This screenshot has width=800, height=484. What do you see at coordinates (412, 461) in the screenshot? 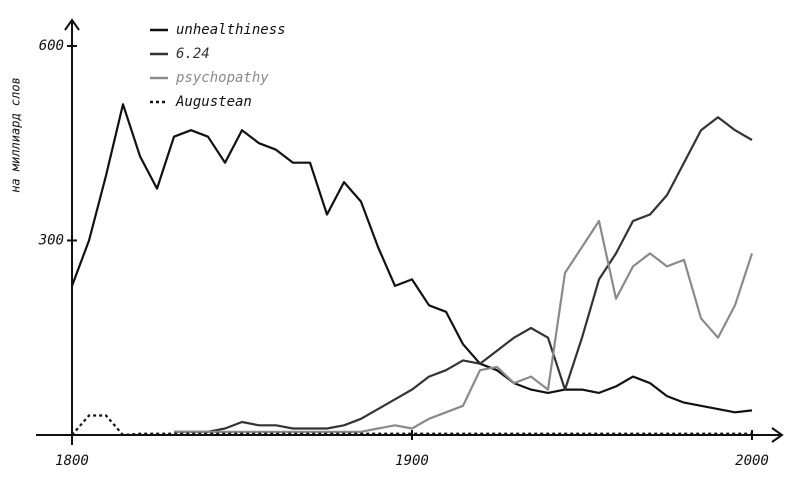
I see `x-tick-label: 1900` at bounding box center [412, 461].